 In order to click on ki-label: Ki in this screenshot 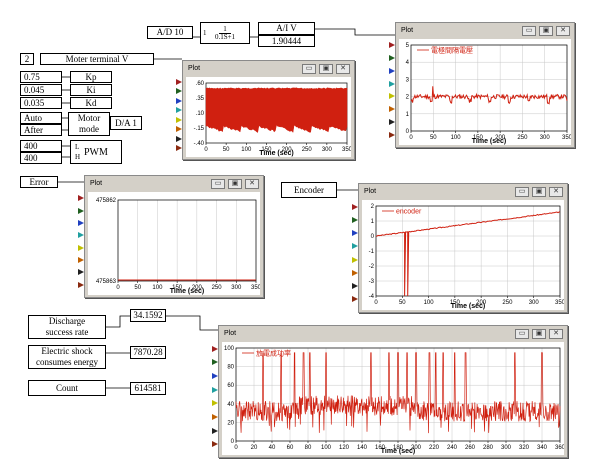, I will do `click(91, 89)`.